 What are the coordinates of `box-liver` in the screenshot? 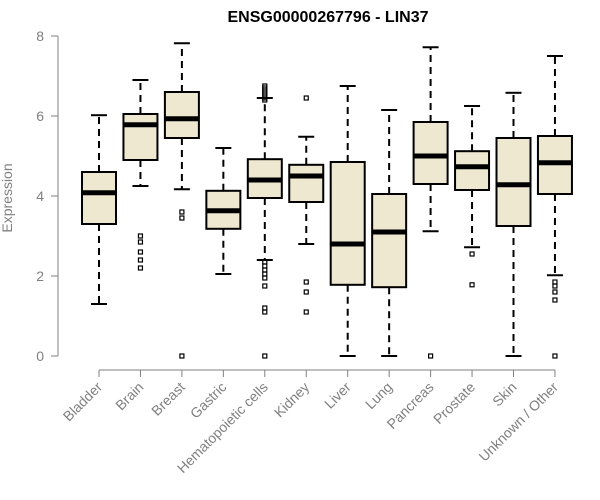 It's located at (347, 221).